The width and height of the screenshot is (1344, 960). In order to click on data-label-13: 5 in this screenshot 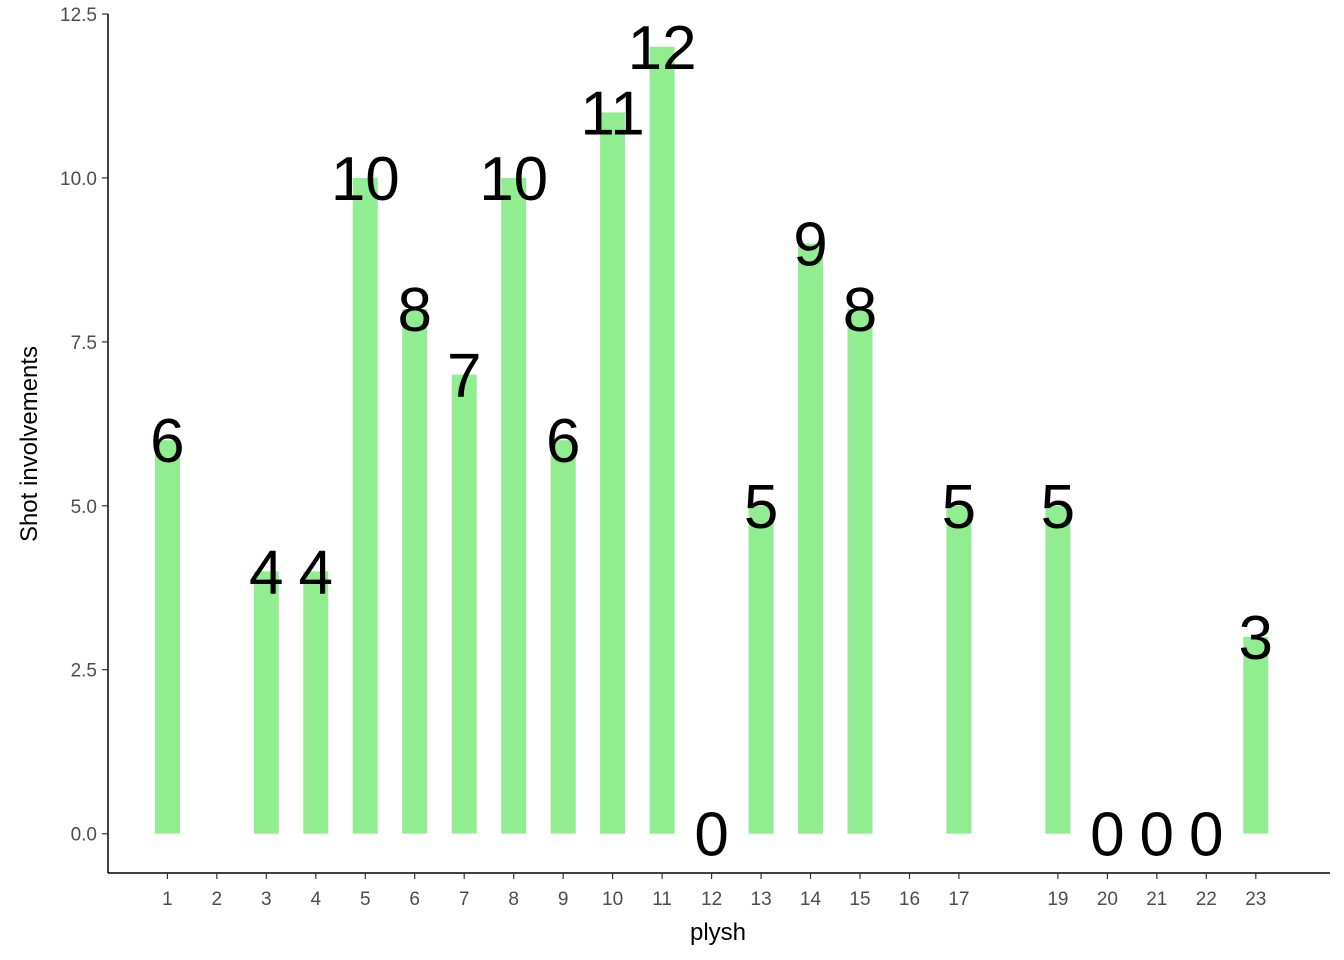, I will do `click(761, 507)`.